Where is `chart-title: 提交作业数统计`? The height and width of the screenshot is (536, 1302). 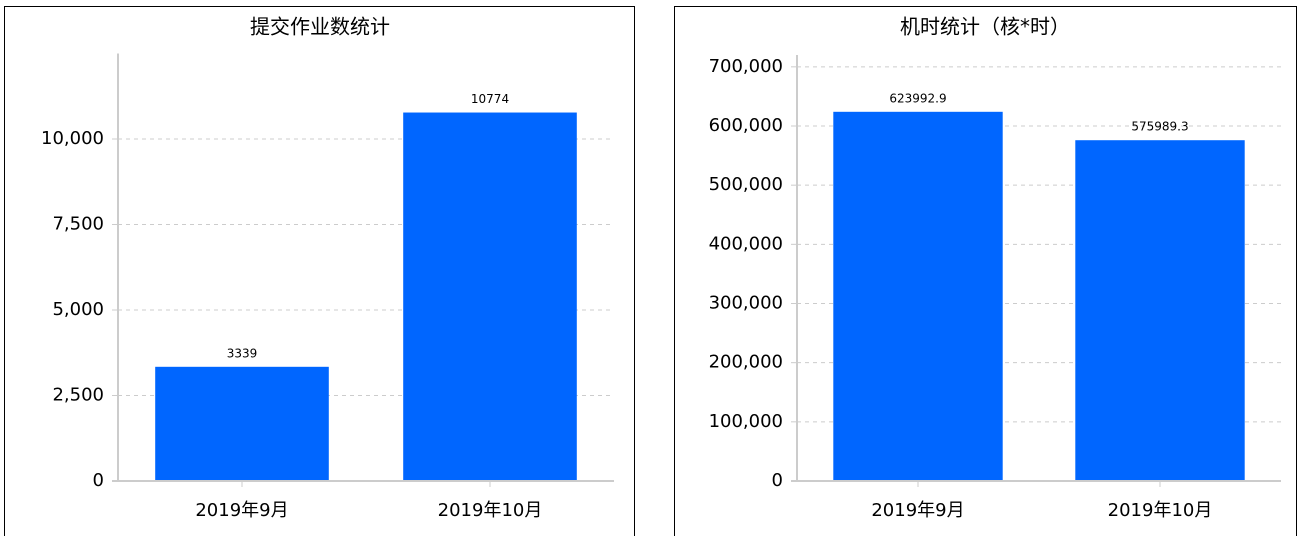 chart-title: 提交作业数统计 is located at coordinates (320, 27).